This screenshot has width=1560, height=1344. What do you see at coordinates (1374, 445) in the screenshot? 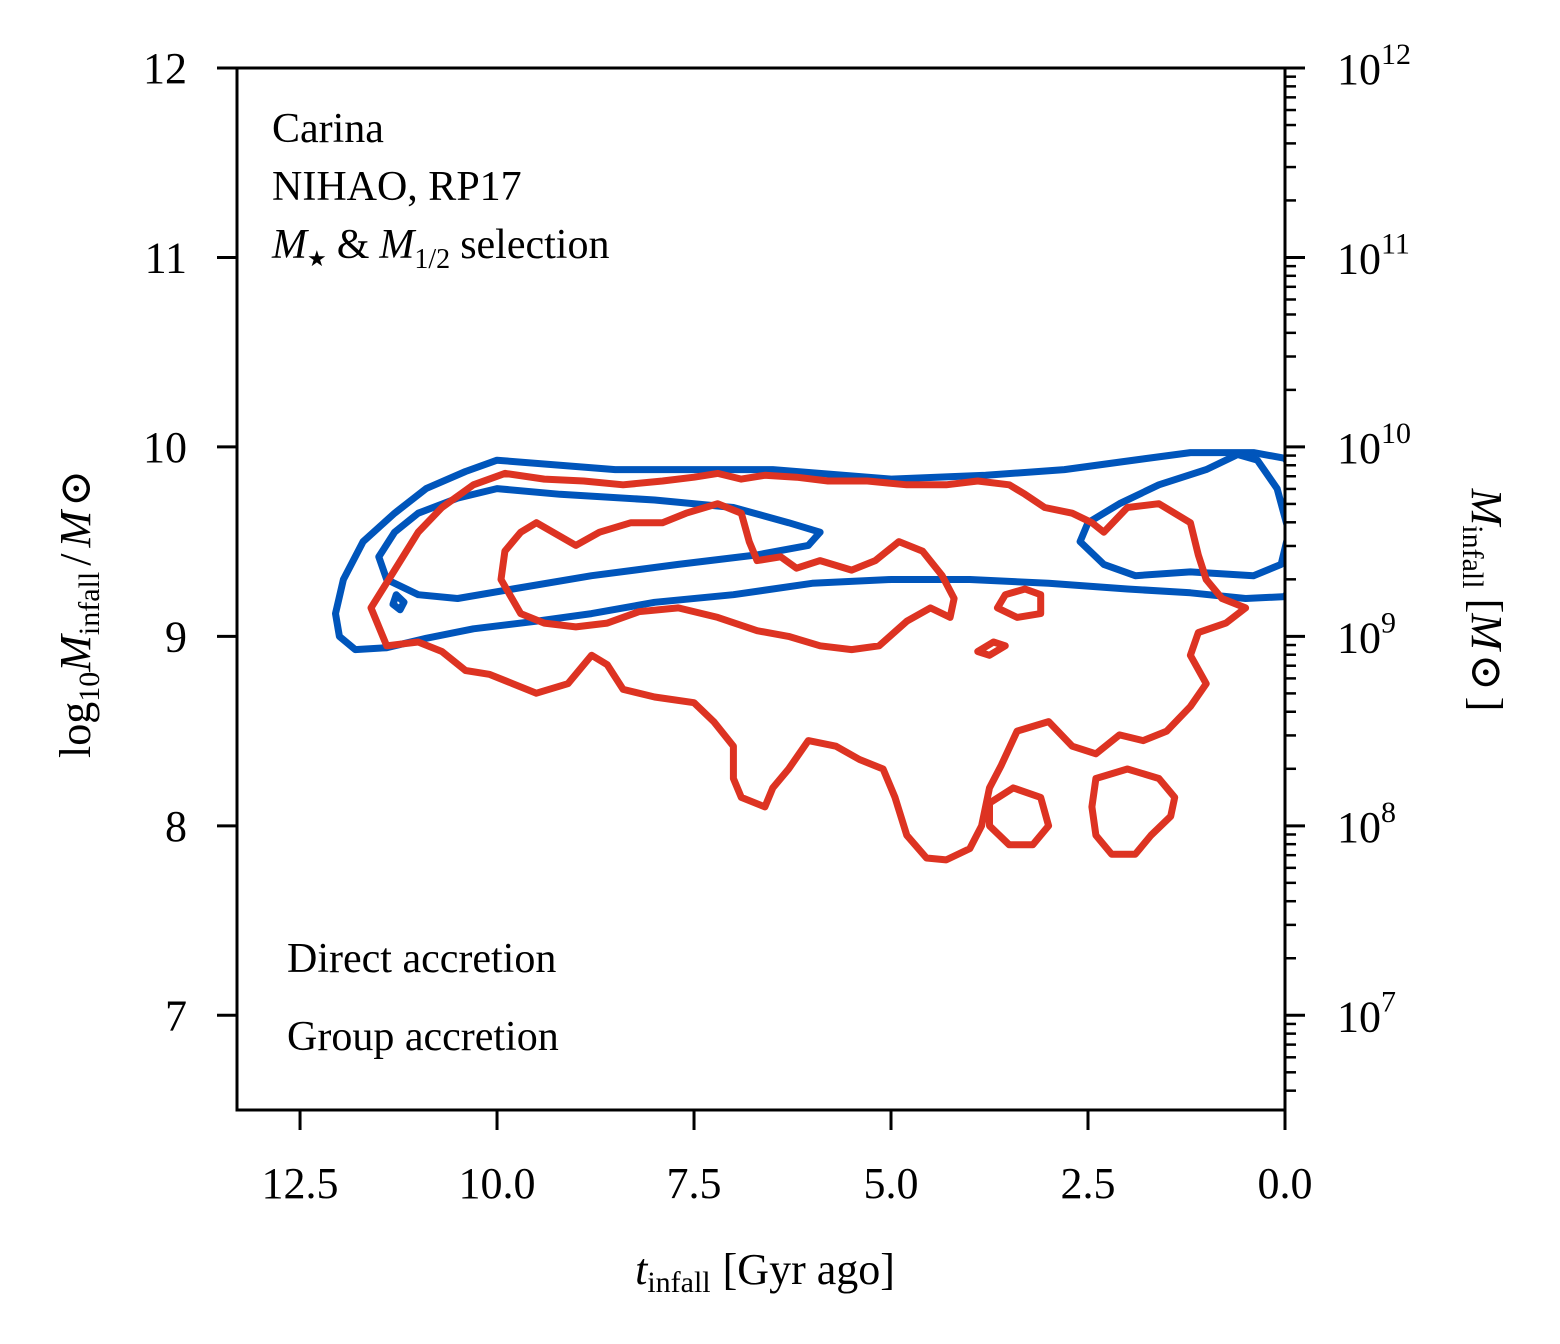
I see `y2-tick-label: 10¹⁰` at bounding box center [1374, 445].